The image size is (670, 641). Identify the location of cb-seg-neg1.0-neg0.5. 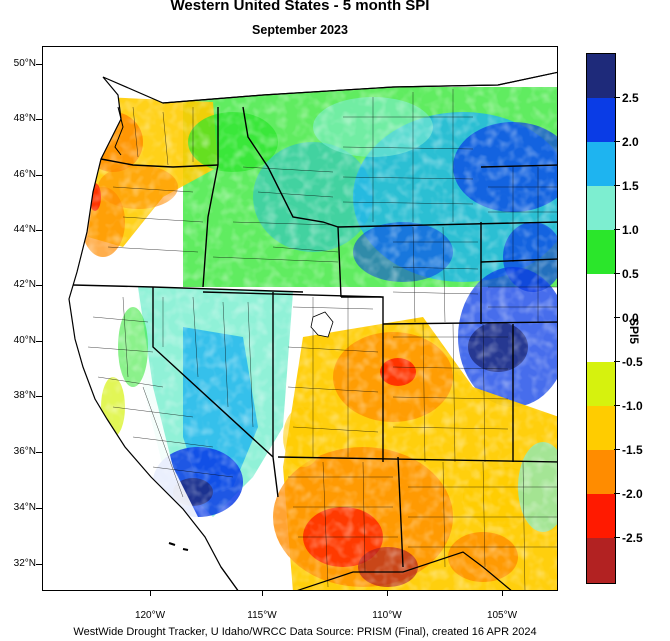
(601, 384).